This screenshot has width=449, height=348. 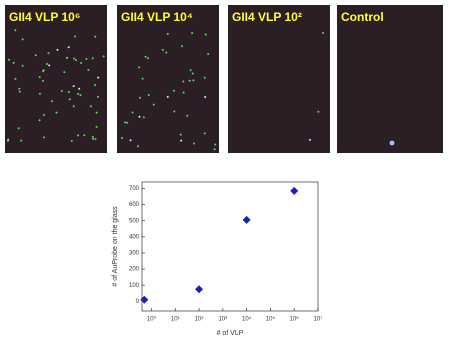 What do you see at coordinates (362, 17) in the screenshot?
I see `panel-label: Control` at bounding box center [362, 17].